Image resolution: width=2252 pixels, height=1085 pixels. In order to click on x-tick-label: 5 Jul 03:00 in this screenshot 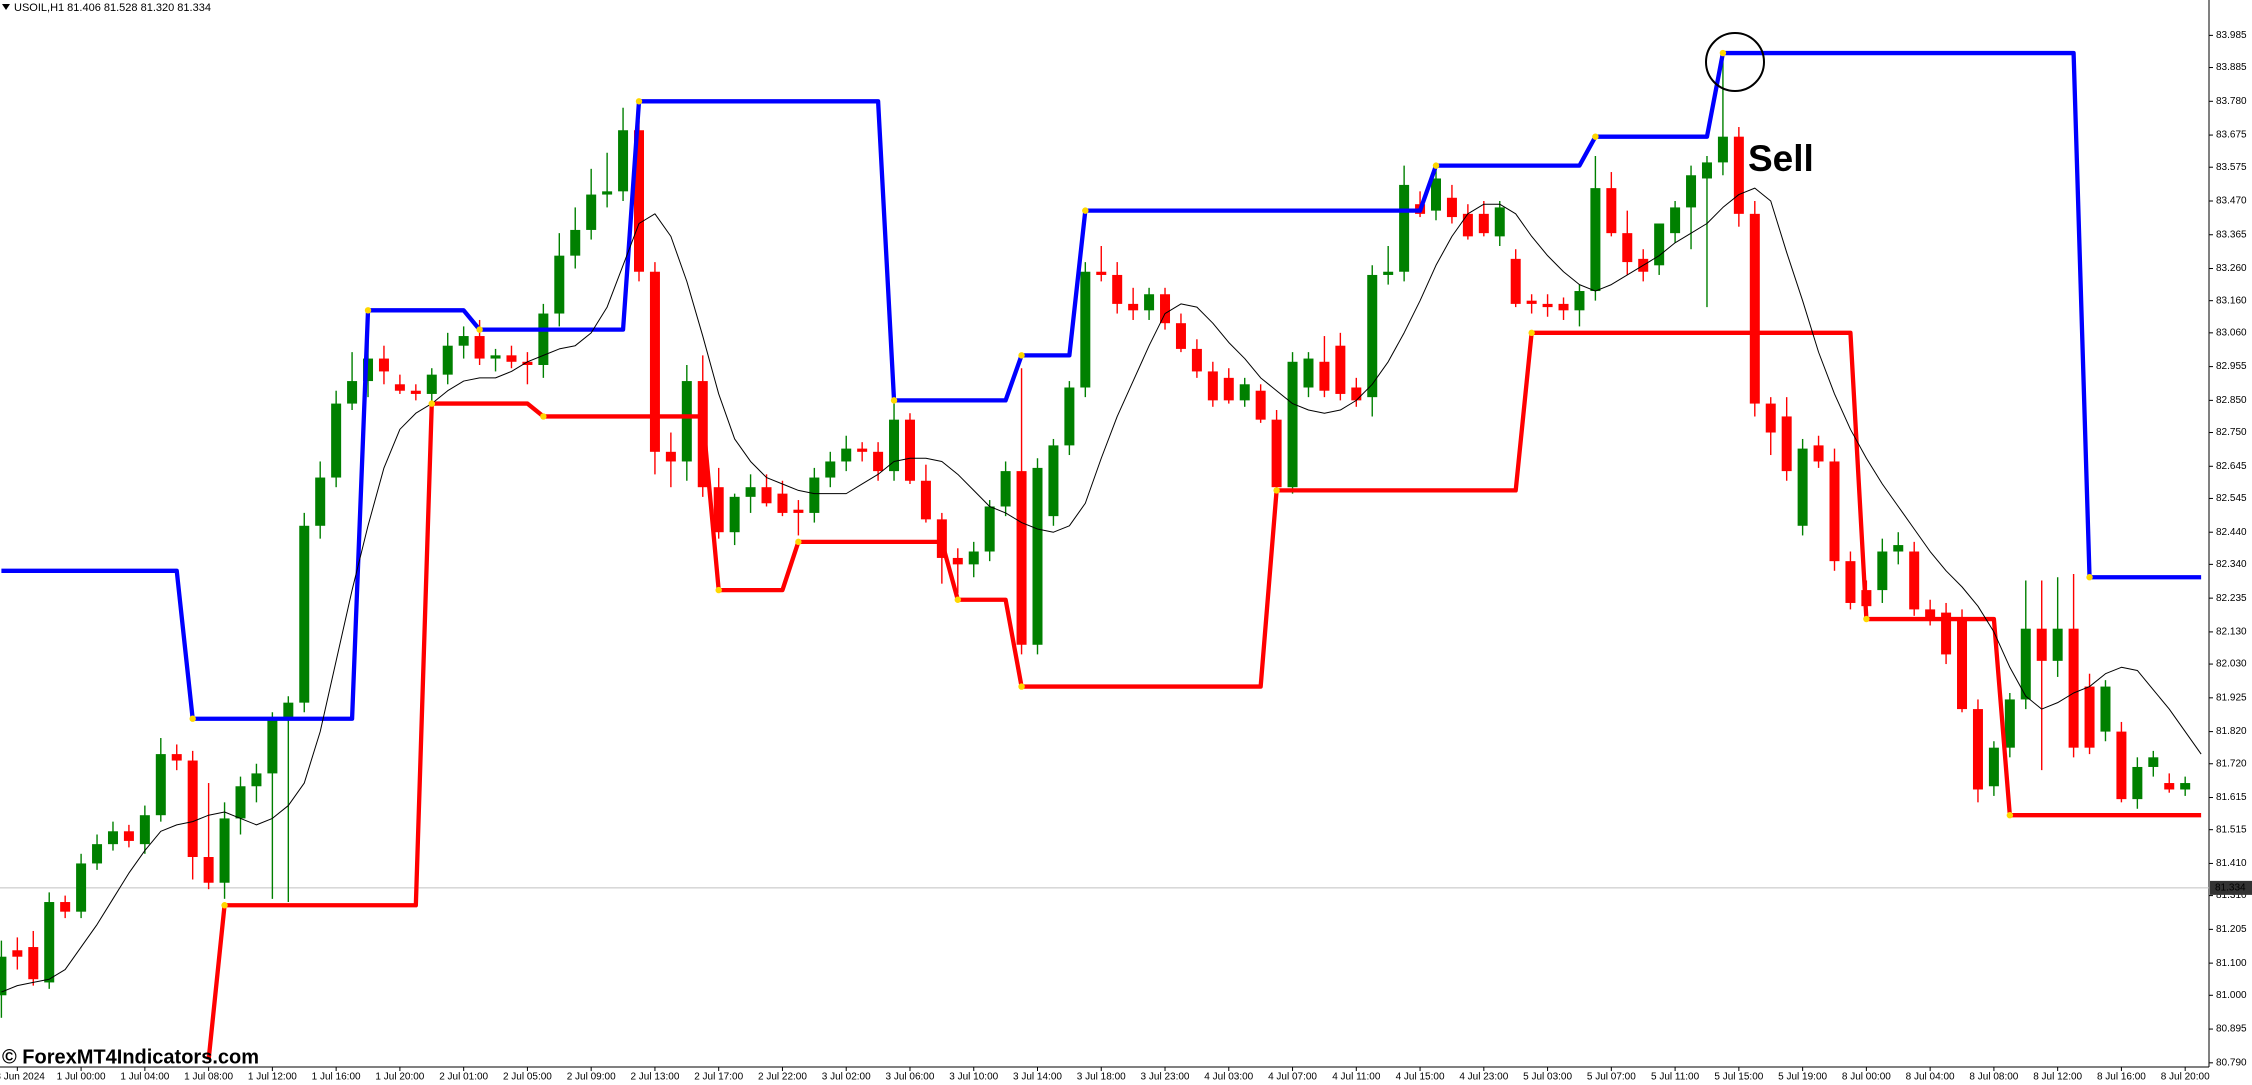, I will do `click(1547, 1077)`.